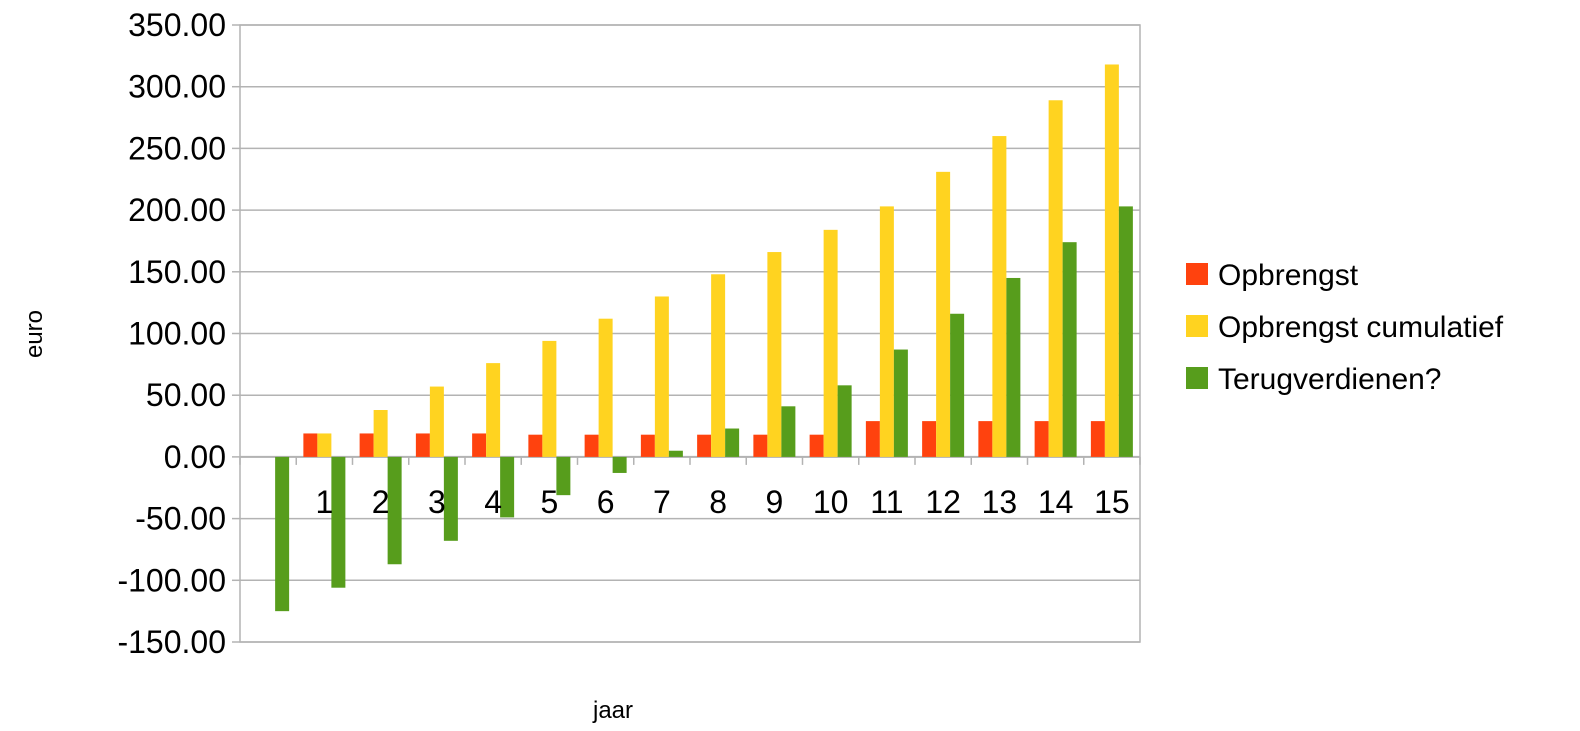 This screenshot has height=731, width=1580. Describe the element at coordinates (690, 488) in the screenshot. I see `x-axis-ticks: 1 2 3 4 5 6 7 8 9 10 11 12 13 14 15` at that location.